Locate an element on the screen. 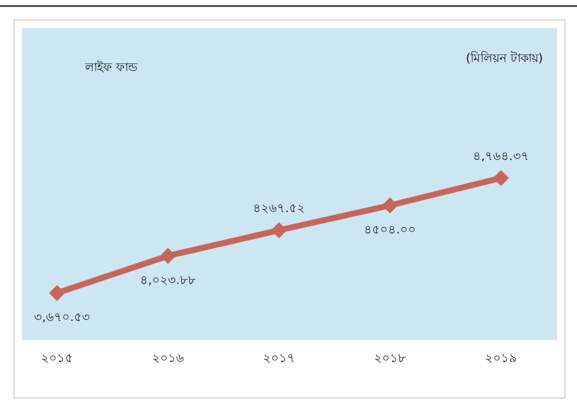 The height and width of the screenshot is (406, 577). data-label: ৪২৬৭.৫২ is located at coordinates (279, 208).